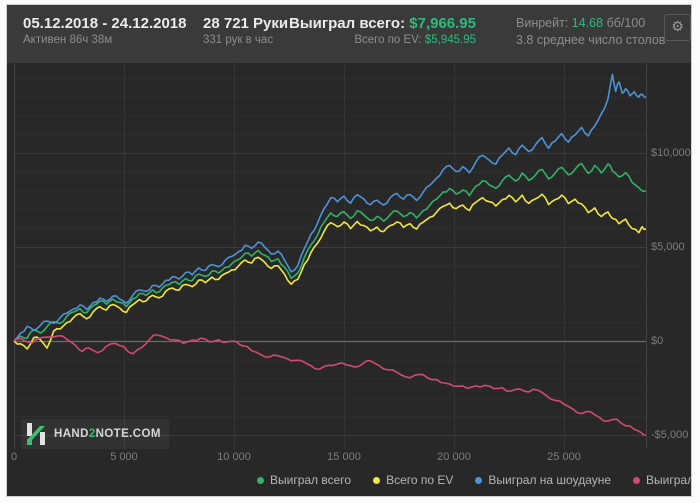 Image resolution: width=700 pixels, height=503 pixels. I want to click on won-total-label: Выиграл всего:, so click(347, 23).